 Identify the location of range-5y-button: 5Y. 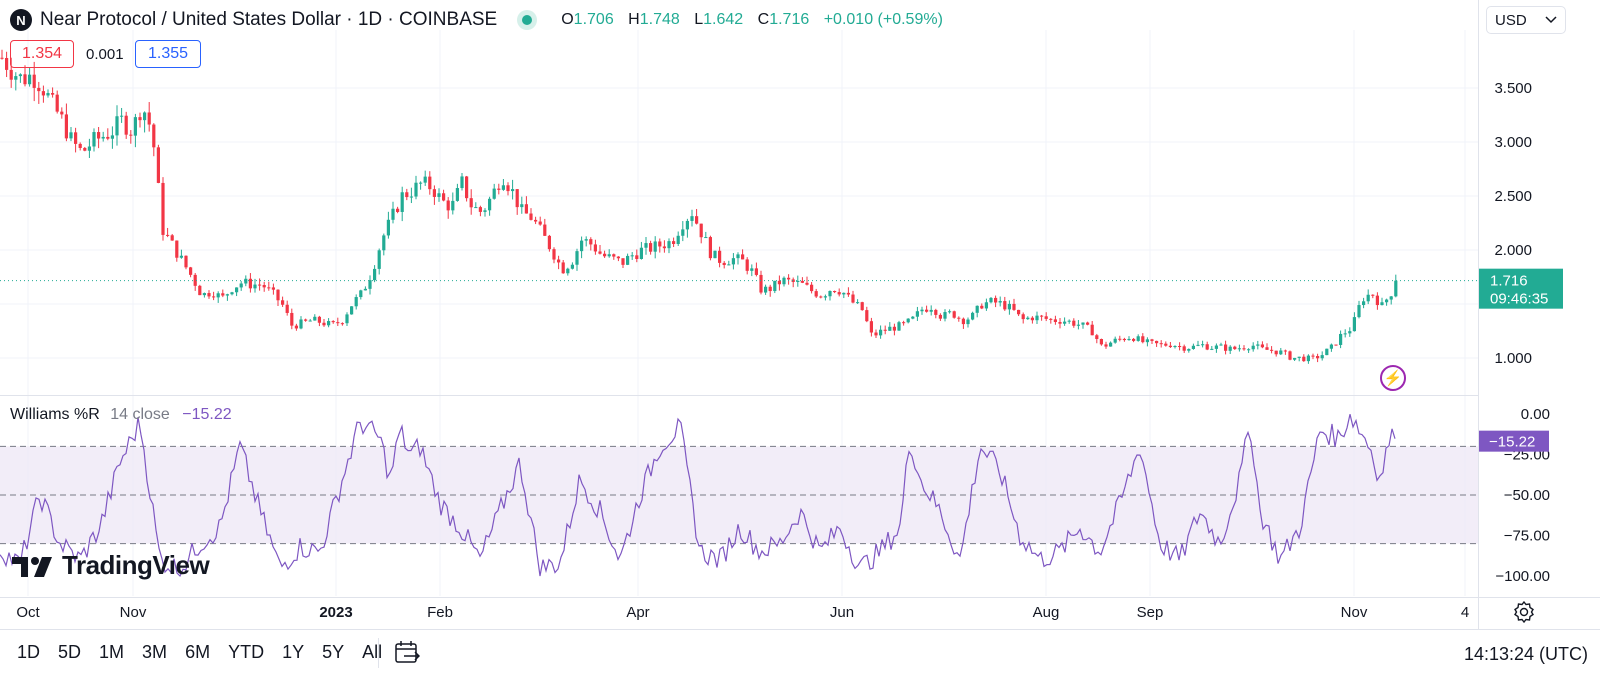
(333, 652).